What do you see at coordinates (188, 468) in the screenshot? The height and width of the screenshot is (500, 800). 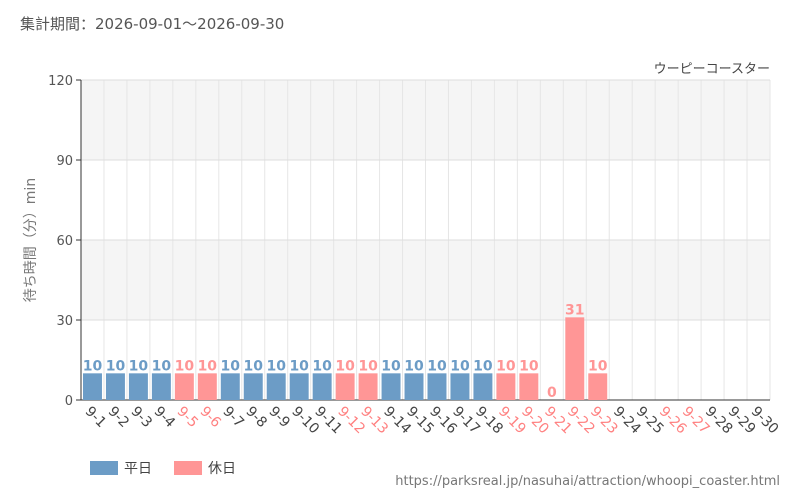 I see `legend-swatch-holiday` at bounding box center [188, 468].